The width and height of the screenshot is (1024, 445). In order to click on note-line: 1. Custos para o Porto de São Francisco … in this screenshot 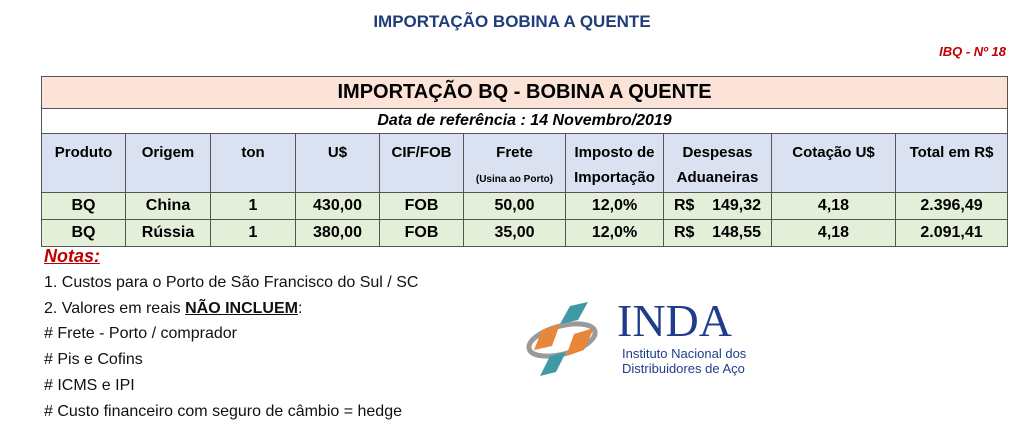, I will do `click(231, 282)`.